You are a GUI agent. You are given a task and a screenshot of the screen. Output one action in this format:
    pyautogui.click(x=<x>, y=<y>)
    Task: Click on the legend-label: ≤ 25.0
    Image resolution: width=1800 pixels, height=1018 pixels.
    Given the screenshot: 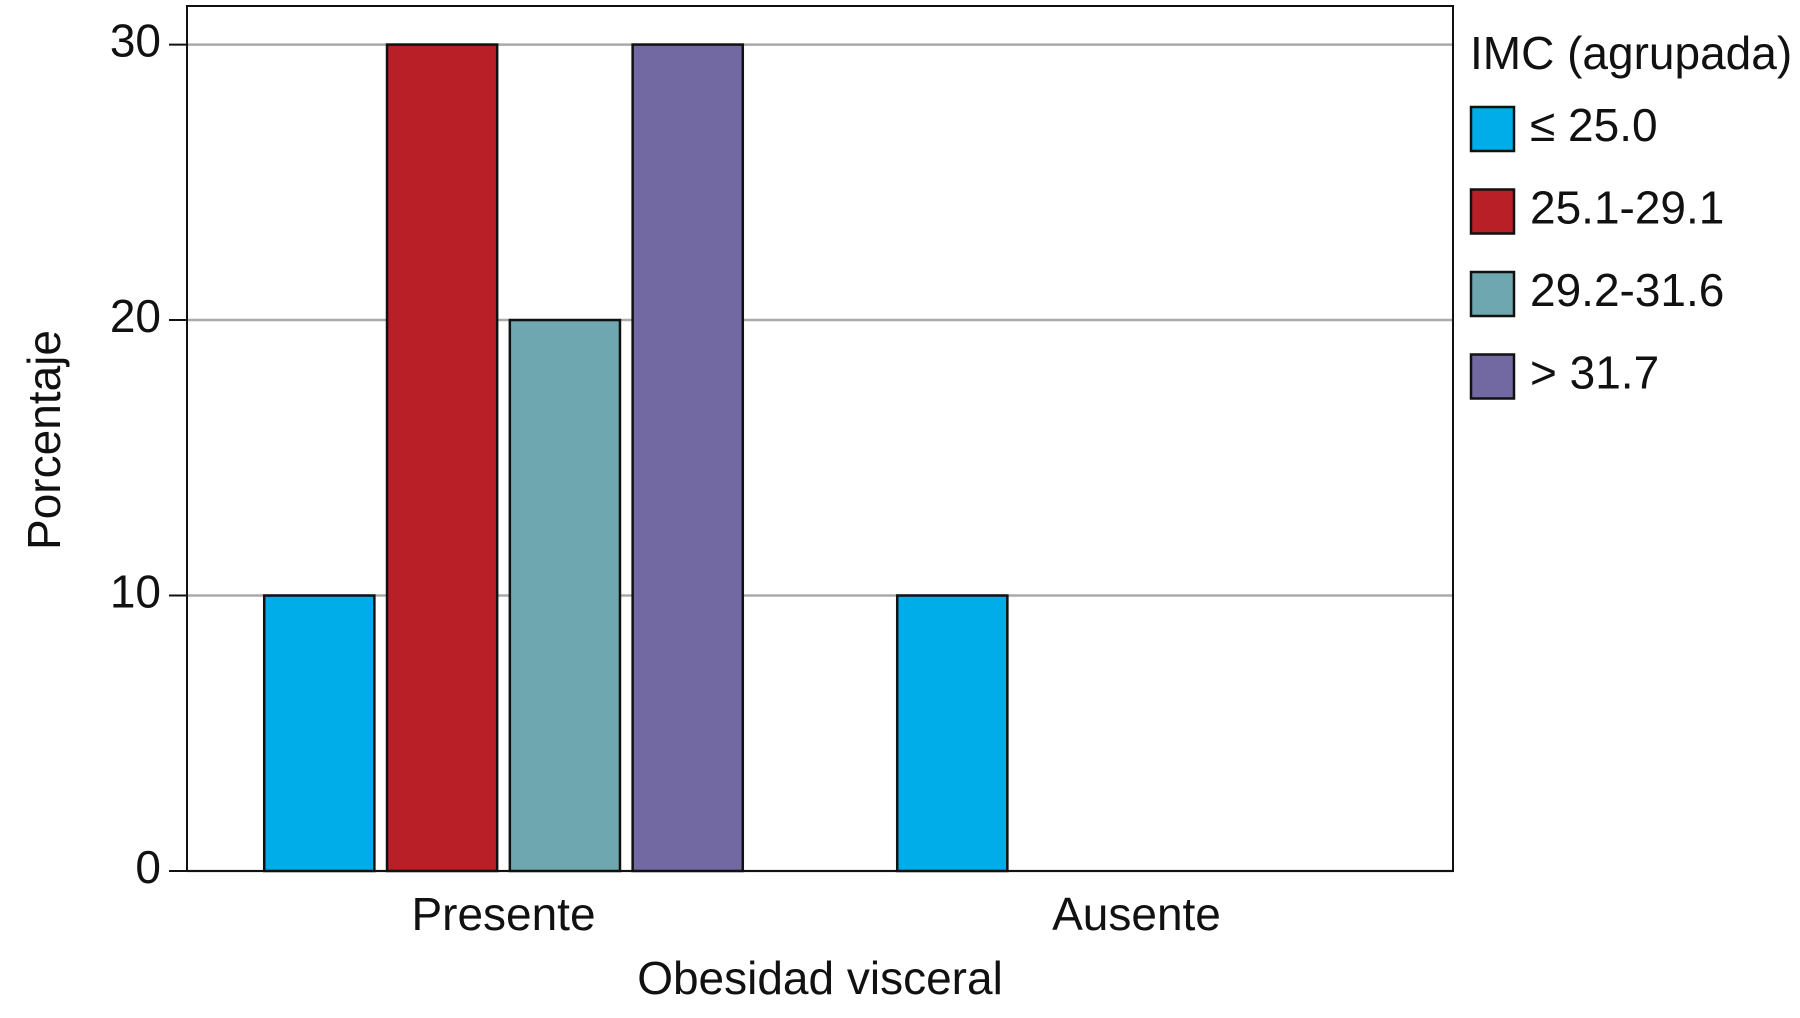 What is the action you would take?
    pyautogui.click(x=1594, y=125)
    